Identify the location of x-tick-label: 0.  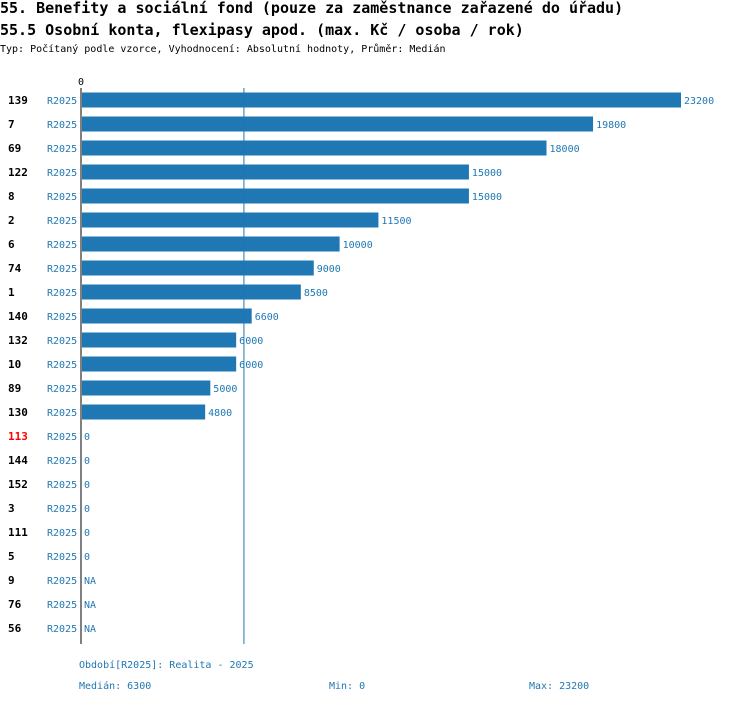
(81, 82).